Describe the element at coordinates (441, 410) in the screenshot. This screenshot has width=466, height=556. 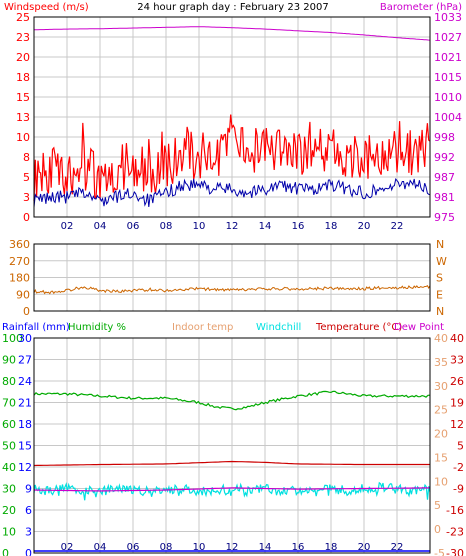
I see `indoor-temp-tick-label: 25` at that location.